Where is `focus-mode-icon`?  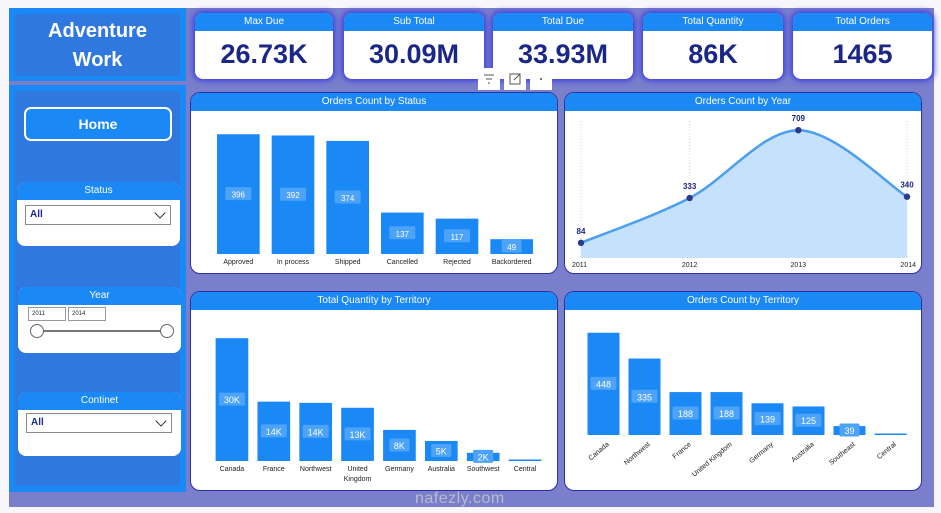
focus-mode-icon is located at coordinates (515, 79).